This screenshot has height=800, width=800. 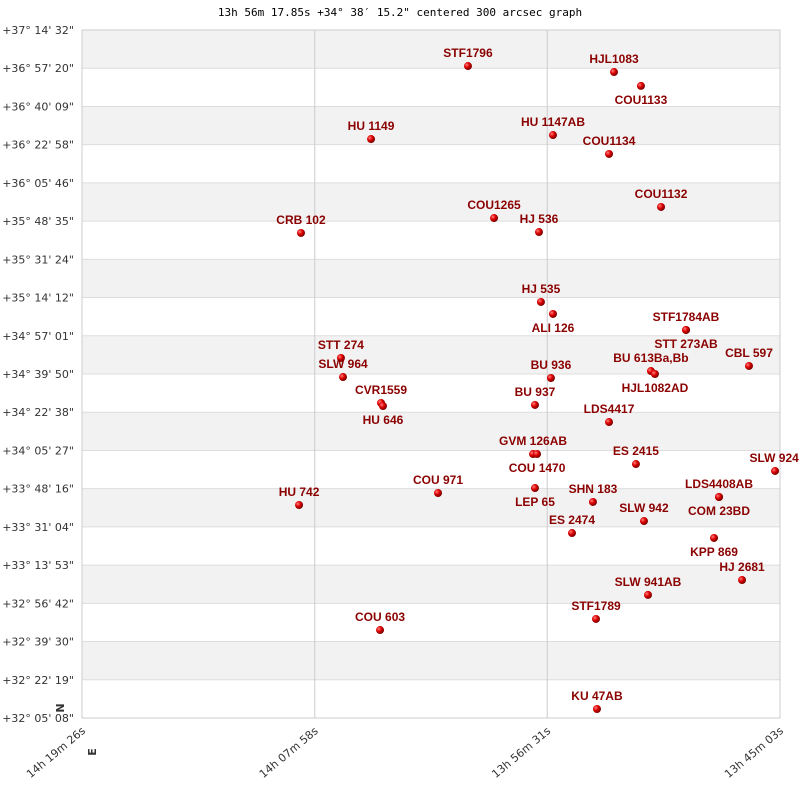 I want to click on star-label: HU 646, so click(x=383, y=420).